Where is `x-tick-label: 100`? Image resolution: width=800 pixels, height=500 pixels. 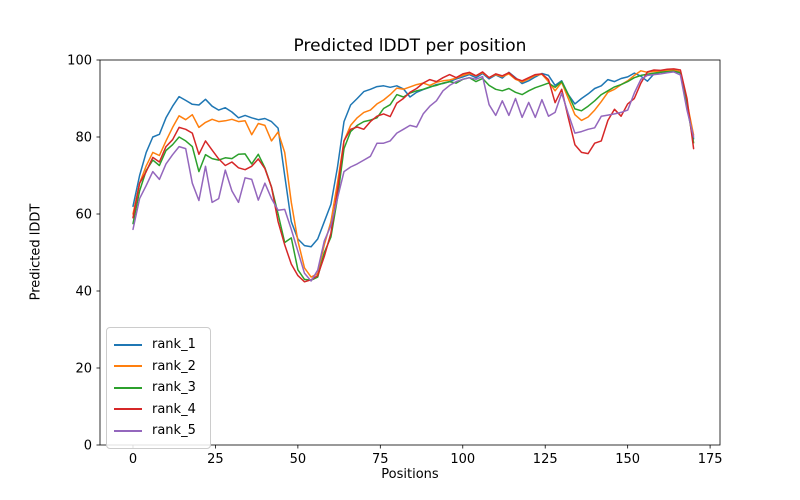
x-tick-label: 100 is located at coordinates (462, 459).